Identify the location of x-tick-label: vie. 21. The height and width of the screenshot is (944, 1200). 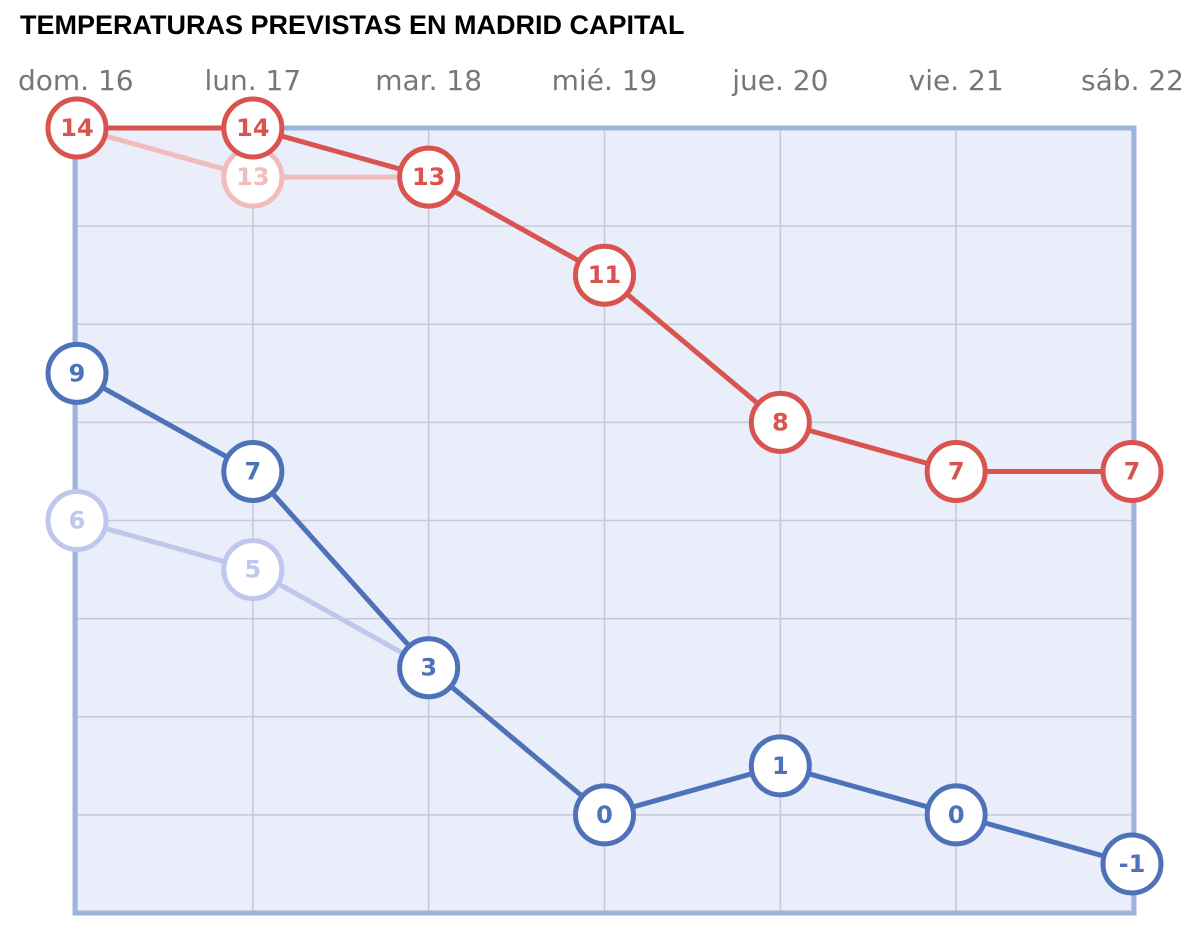
(956, 80).